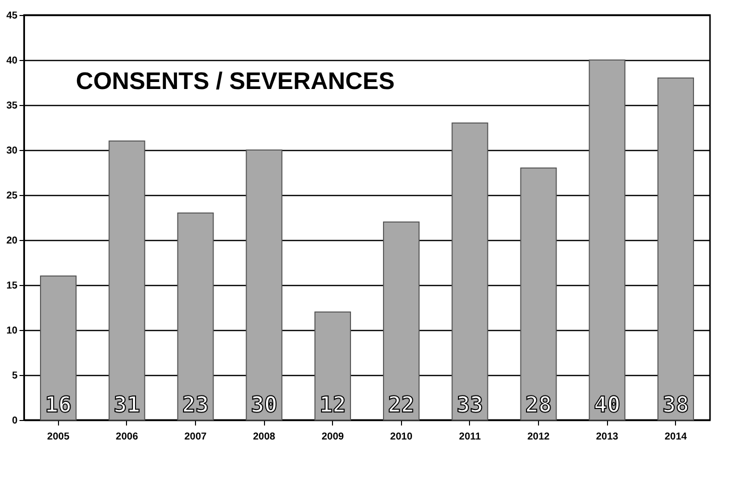  What do you see at coordinates (401, 405) in the screenshot?
I see `data-label: 22` at bounding box center [401, 405].